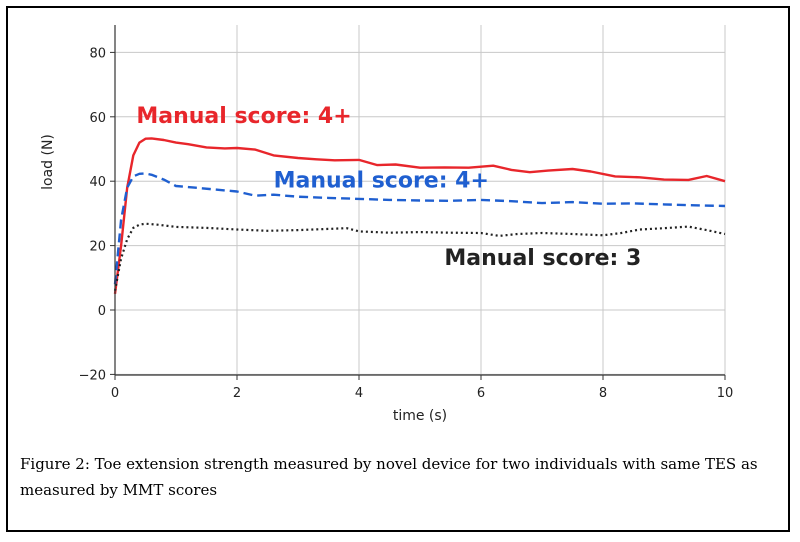 The image size is (800, 542). What do you see at coordinates (97, 182) in the screenshot?
I see `y-tick-label: 40` at bounding box center [97, 182].